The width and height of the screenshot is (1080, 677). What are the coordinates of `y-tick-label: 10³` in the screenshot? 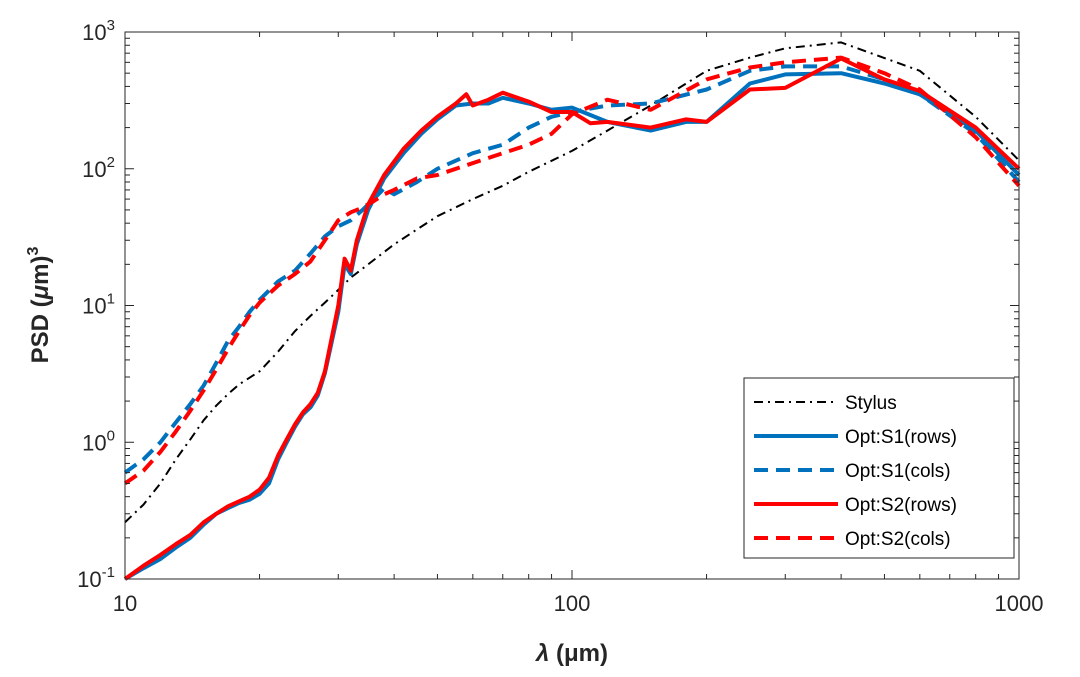 It's located at (98, 31).